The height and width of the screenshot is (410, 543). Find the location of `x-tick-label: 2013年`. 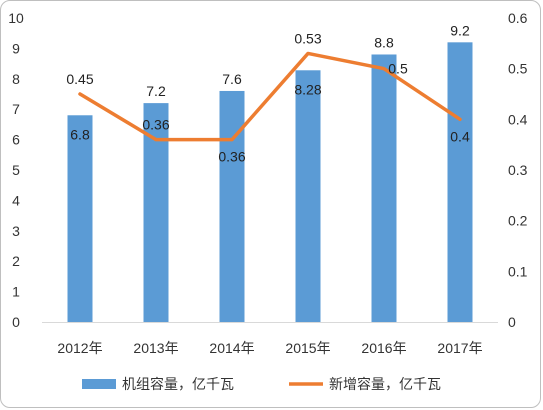

x-tick-label: 2013年 is located at coordinates (155, 348).